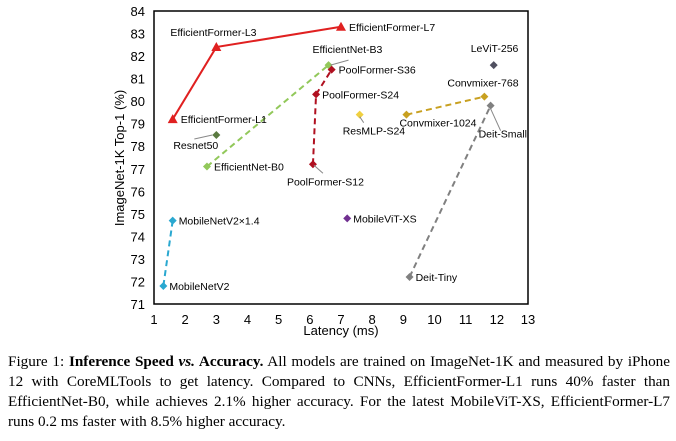 This screenshot has height=441, width=676. I want to click on caption-title: Inference Speed vs. Accuracy., so click(166, 361).